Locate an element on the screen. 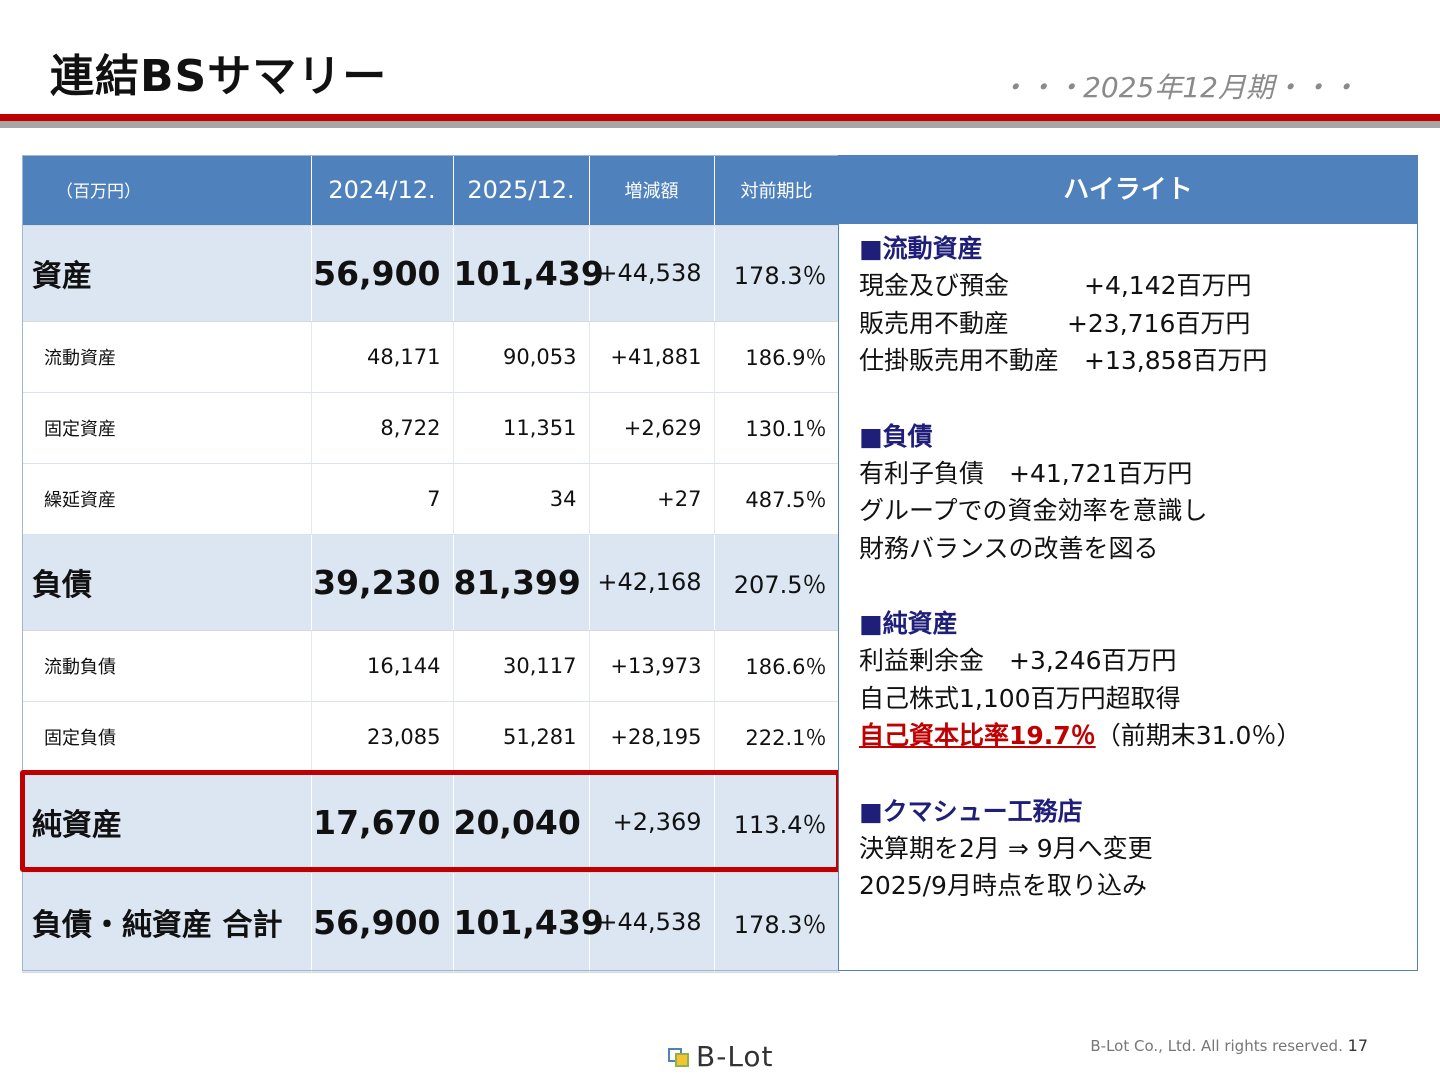 The width and height of the screenshot is (1440, 1080). highlight-line: 決算期を2月 ⇒ 9月へ変更 is located at coordinates (1006, 848).